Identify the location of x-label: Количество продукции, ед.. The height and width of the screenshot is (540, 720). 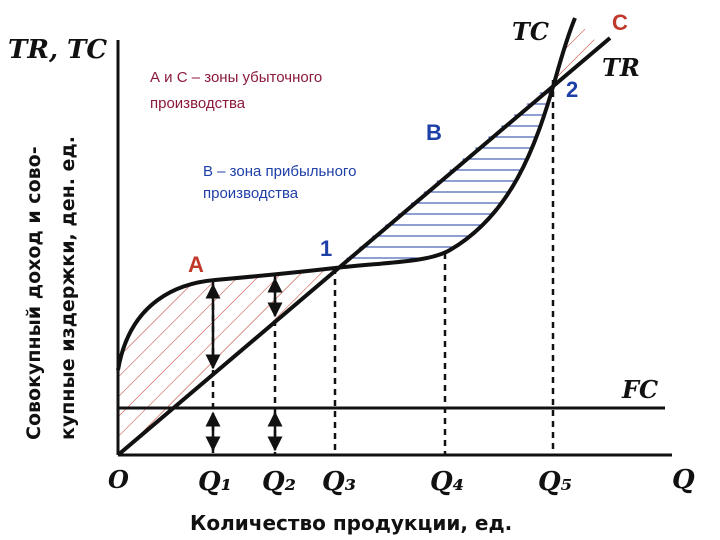
(351, 523).